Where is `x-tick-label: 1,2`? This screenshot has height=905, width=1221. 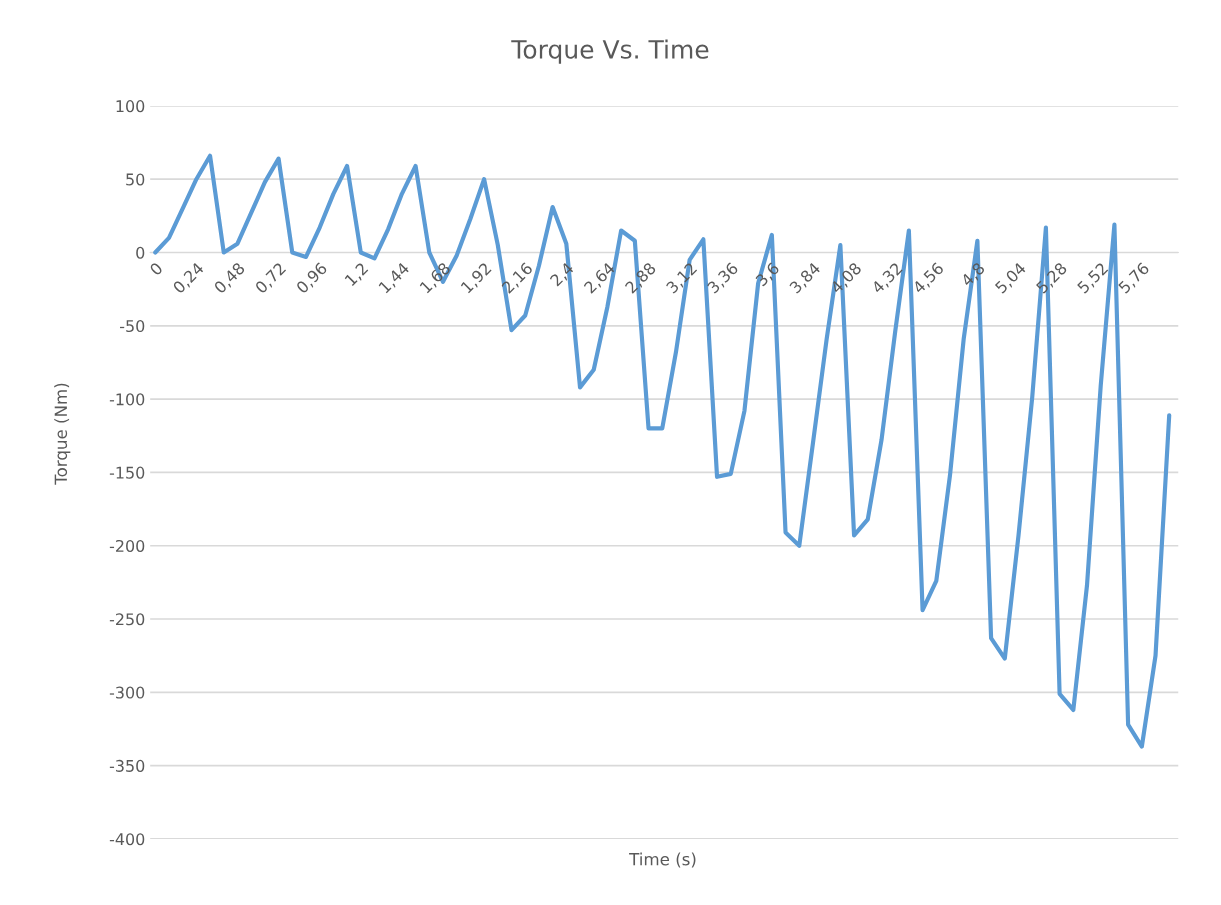 x-tick-label: 1,2 is located at coordinates (357, 275).